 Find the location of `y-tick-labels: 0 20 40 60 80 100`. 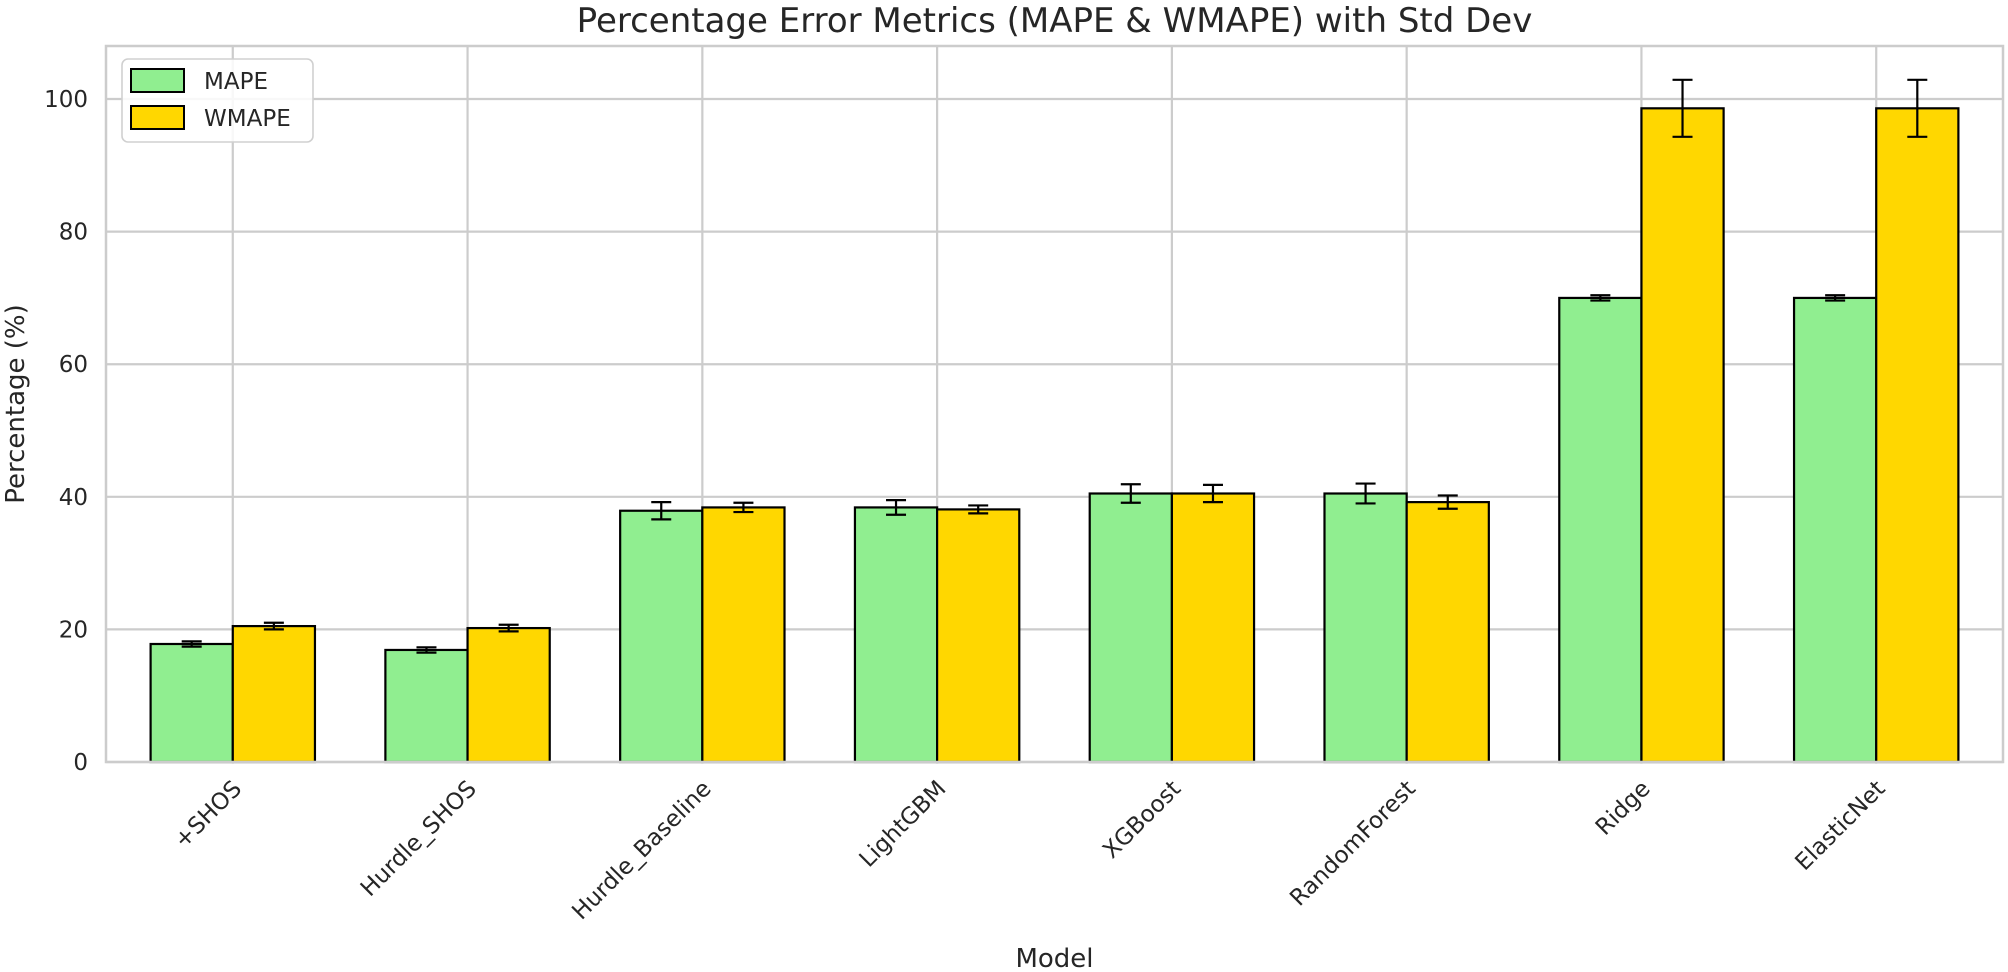

y-tick-labels: 0 20 40 60 80 100 is located at coordinates (66, 431).